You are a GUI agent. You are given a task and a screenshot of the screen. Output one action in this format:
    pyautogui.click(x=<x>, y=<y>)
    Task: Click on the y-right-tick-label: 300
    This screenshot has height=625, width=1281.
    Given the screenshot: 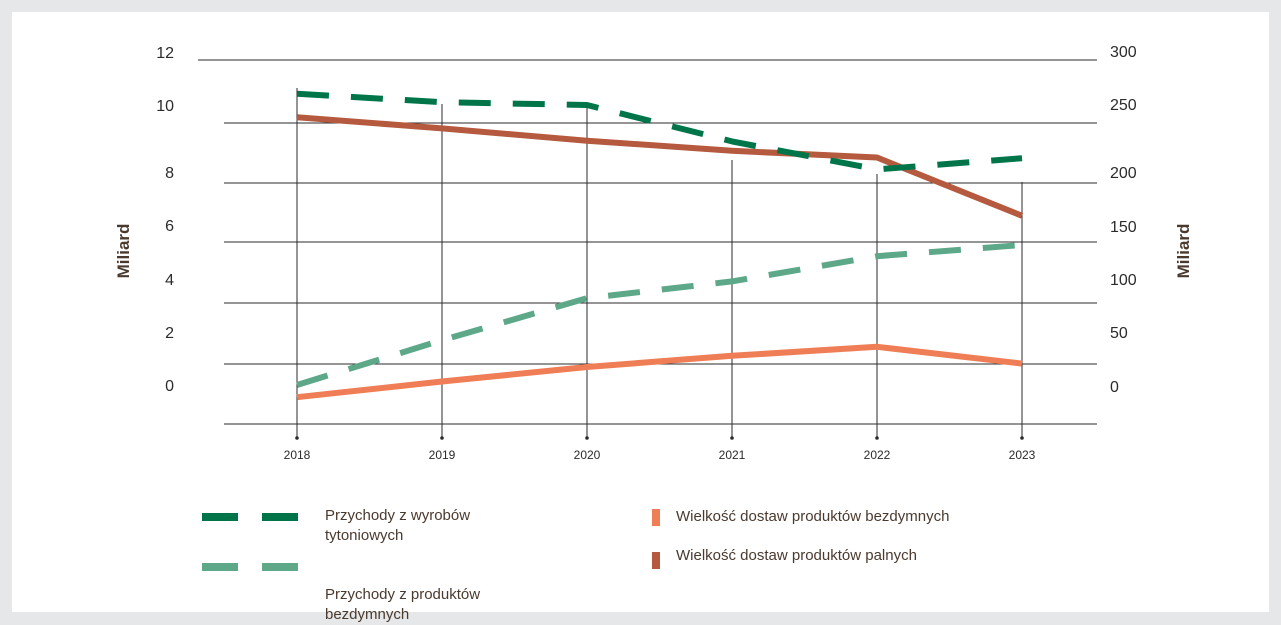 What is the action you would take?
    pyautogui.click(x=1123, y=52)
    